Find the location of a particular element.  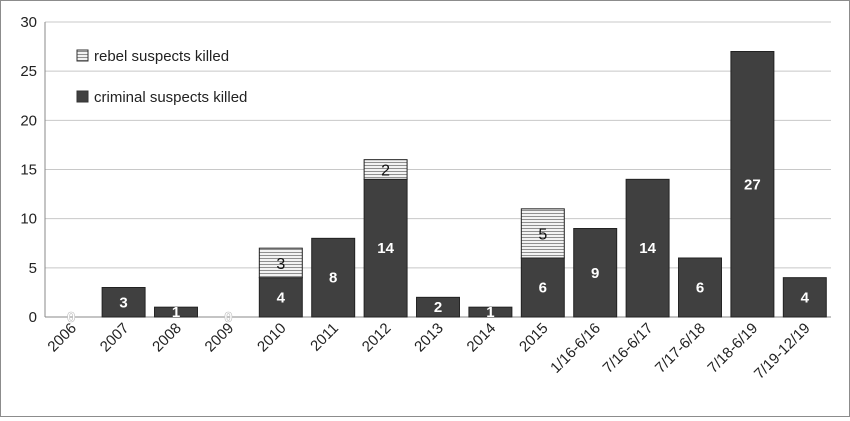

data-label-criminal-7: 2 is located at coordinates (438, 307).